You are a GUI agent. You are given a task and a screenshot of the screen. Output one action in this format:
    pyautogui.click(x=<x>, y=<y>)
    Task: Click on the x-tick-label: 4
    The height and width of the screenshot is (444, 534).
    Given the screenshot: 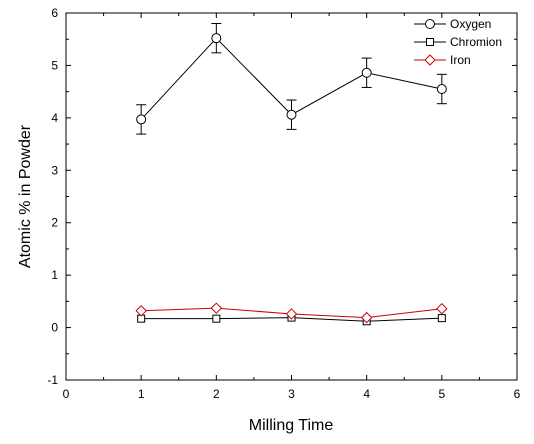 What is the action you would take?
    pyautogui.click(x=366, y=394)
    